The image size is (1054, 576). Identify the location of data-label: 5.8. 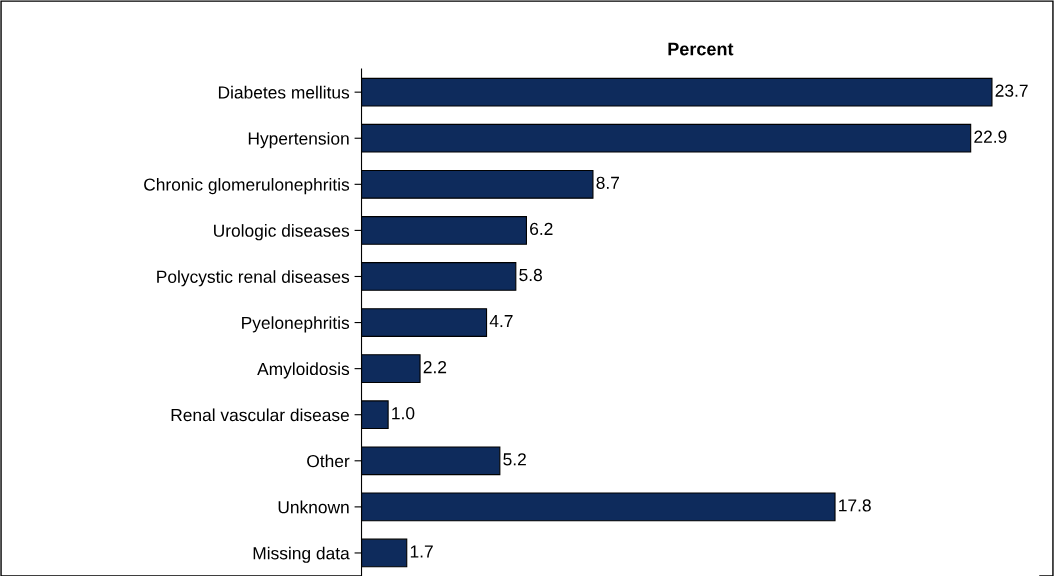
(530, 275).